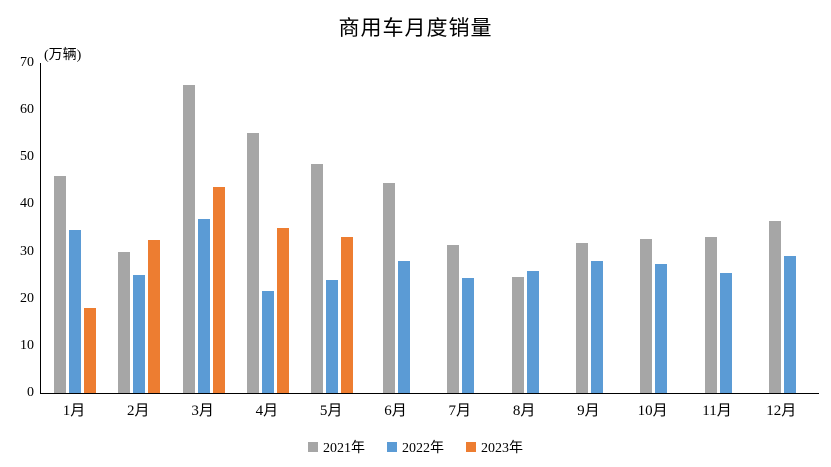 The height and width of the screenshot is (467, 831). I want to click on bar-2021年-12月, so click(774, 307).